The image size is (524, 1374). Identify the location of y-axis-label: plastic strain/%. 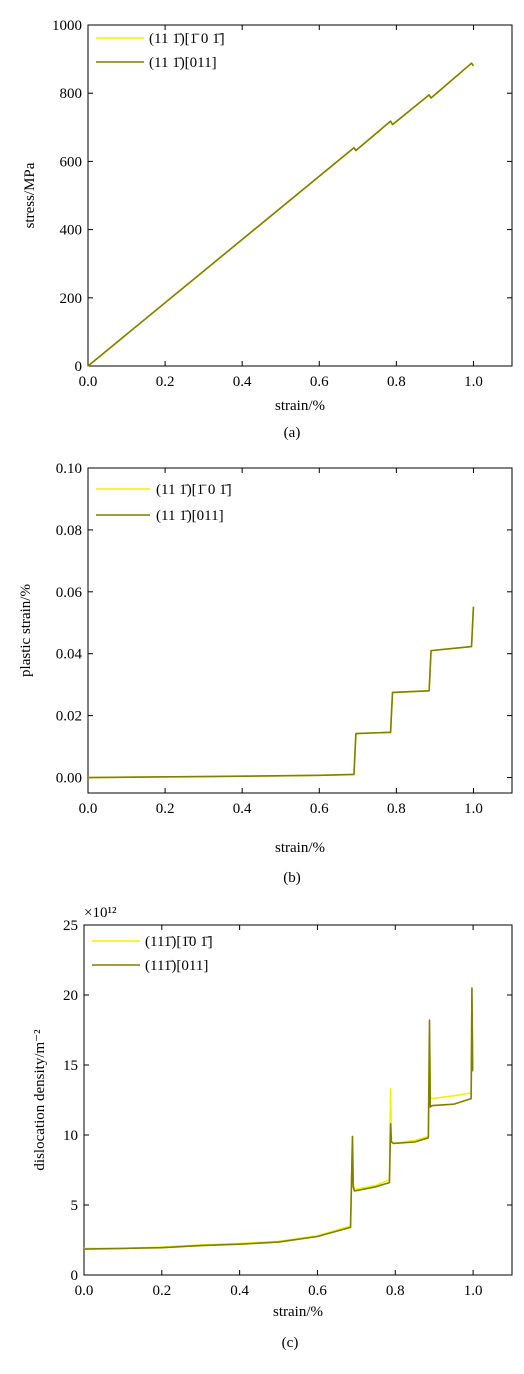
(26, 630).